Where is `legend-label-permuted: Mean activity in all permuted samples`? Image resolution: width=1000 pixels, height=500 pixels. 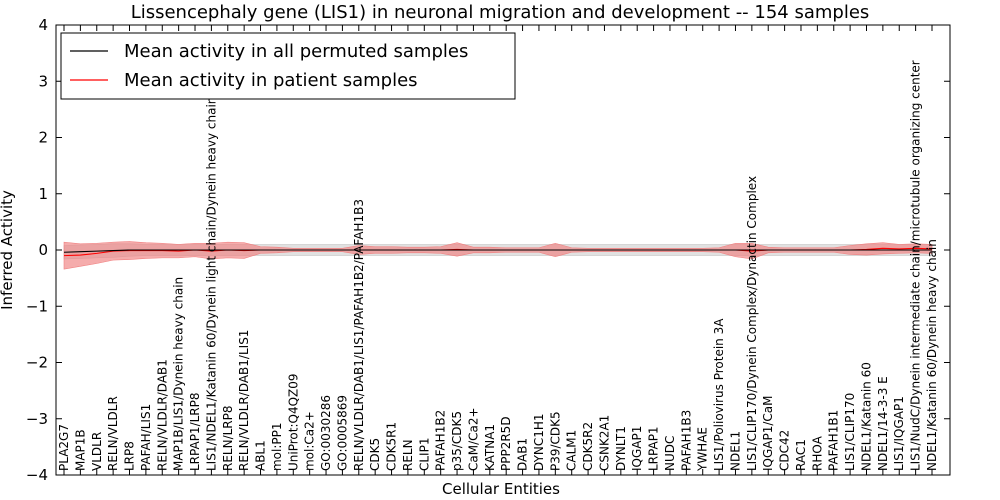 legend-label-permuted: Mean activity in all permuted samples is located at coordinates (296, 51).